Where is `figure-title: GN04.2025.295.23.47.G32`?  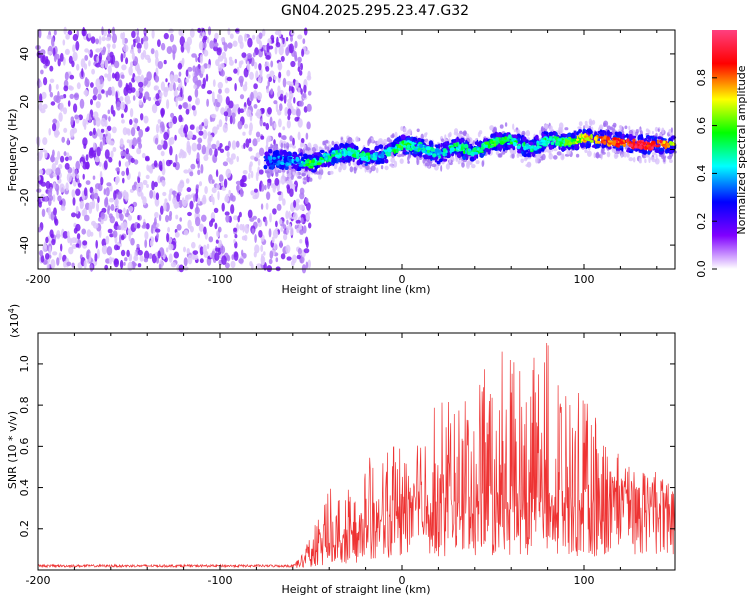
figure-title: GN04.2025.295.23.47.G32 is located at coordinates (375, 11).